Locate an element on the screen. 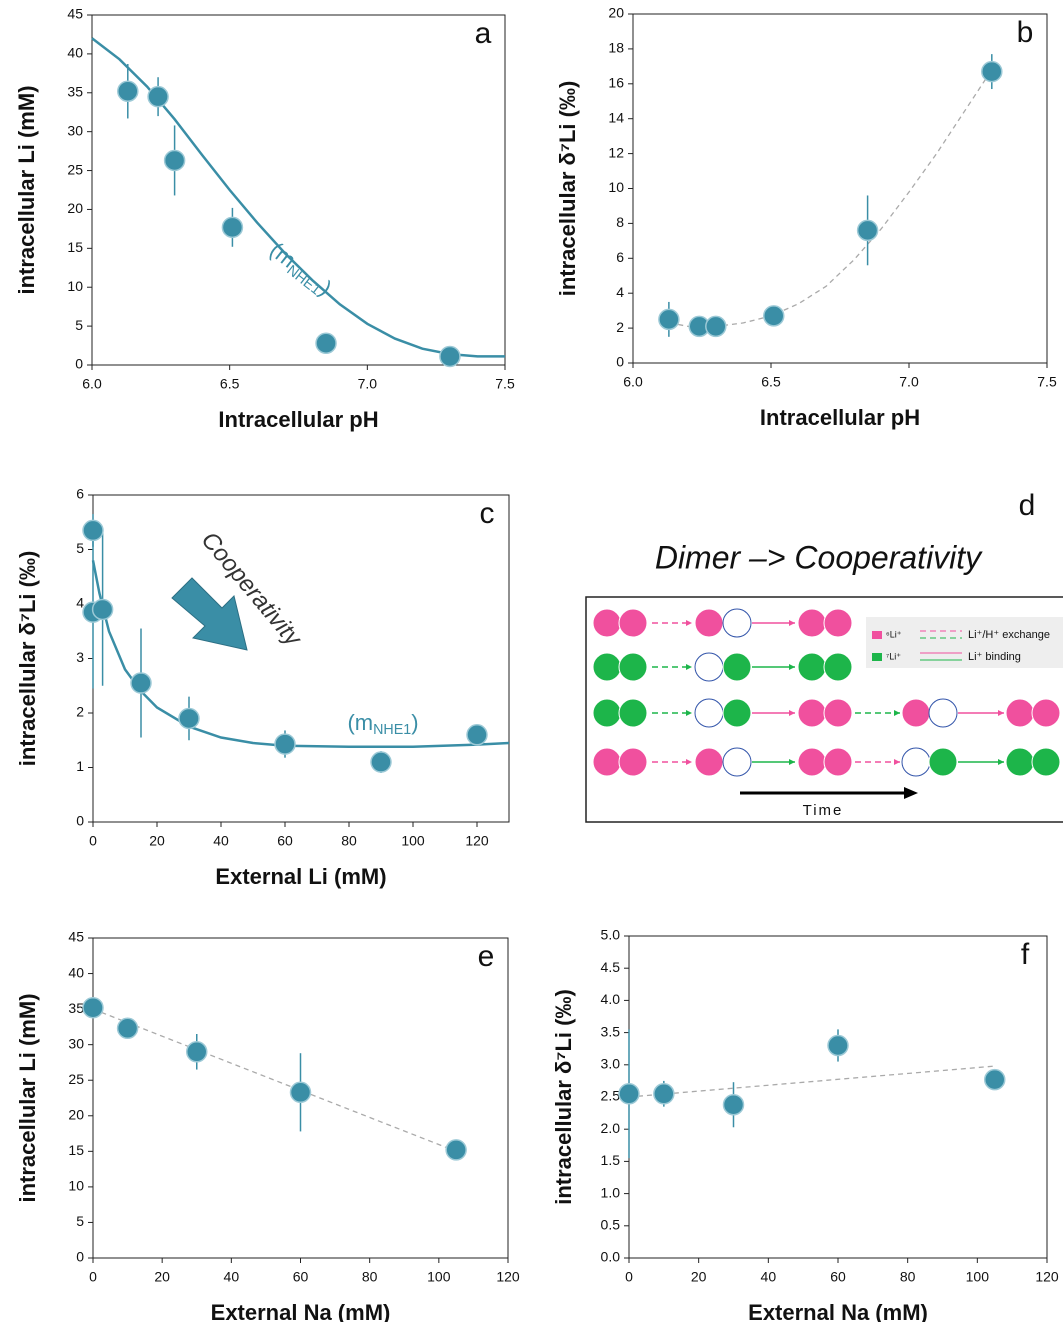 The height and width of the screenshot is (1322, 1063). x-tick-label: 7.0 is located at coordinates (368, 384).